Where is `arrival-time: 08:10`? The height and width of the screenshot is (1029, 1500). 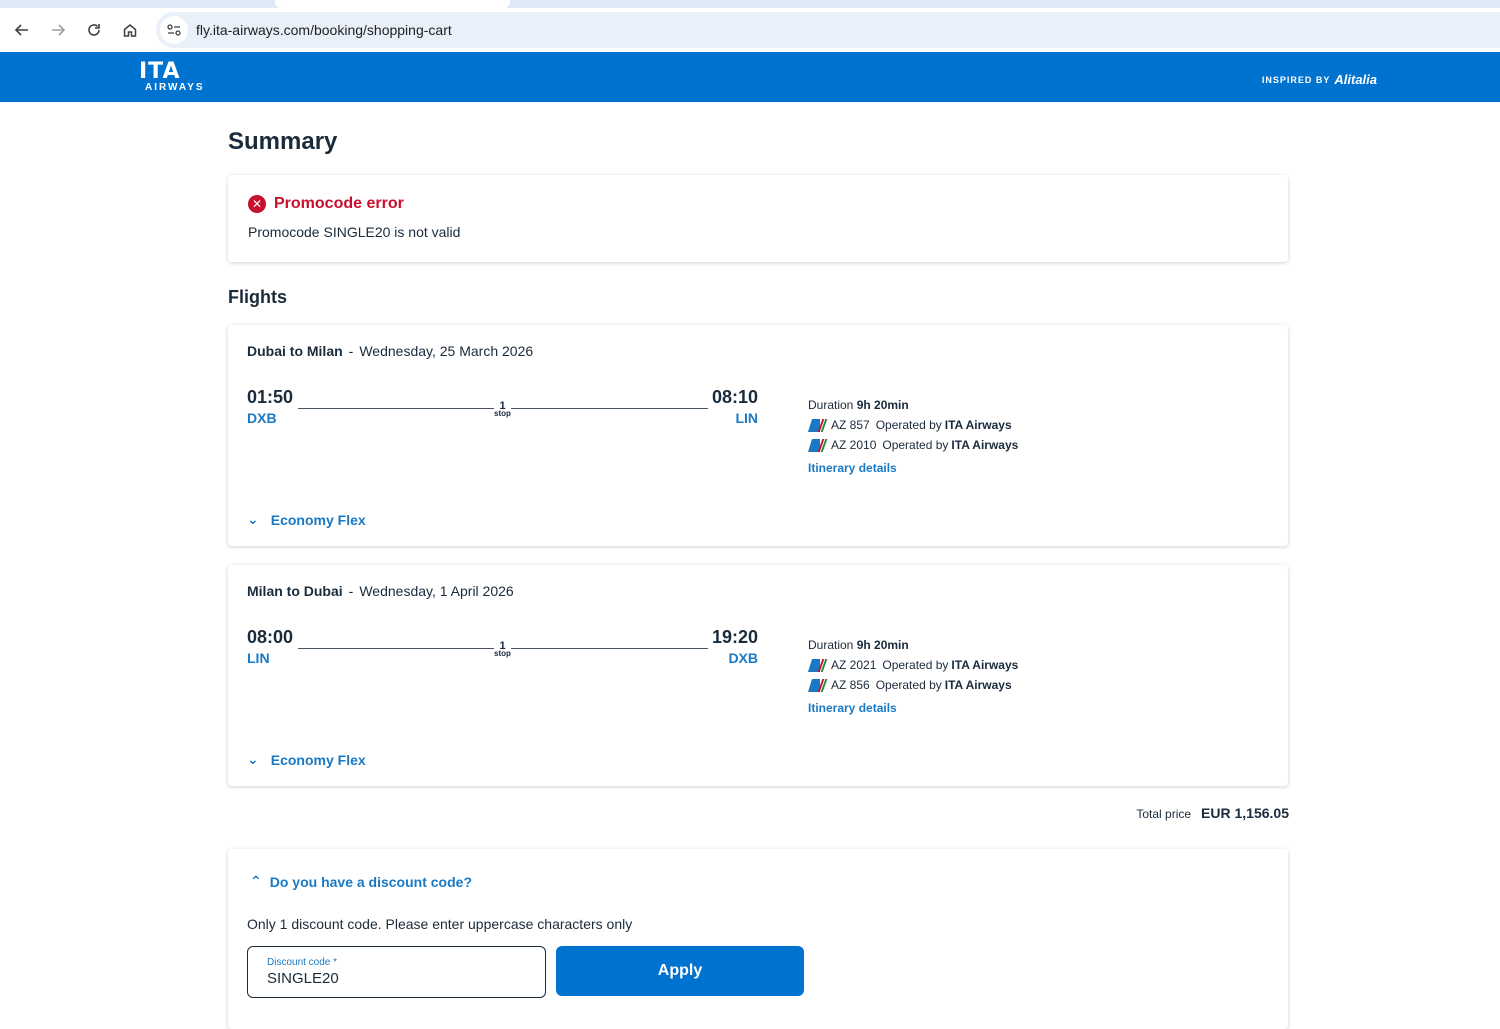
arrival-time: 08:10 is located at coordinates (735, 397).